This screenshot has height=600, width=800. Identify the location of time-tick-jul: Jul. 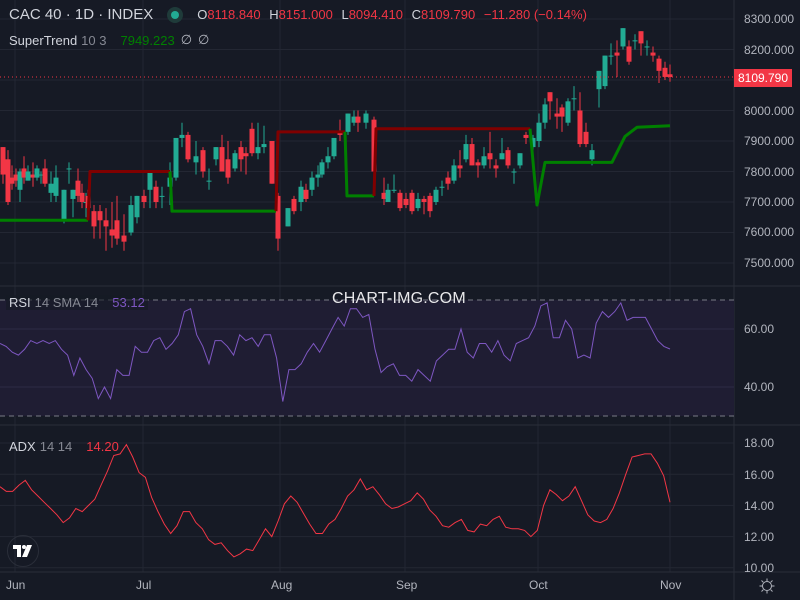
(144, 585).